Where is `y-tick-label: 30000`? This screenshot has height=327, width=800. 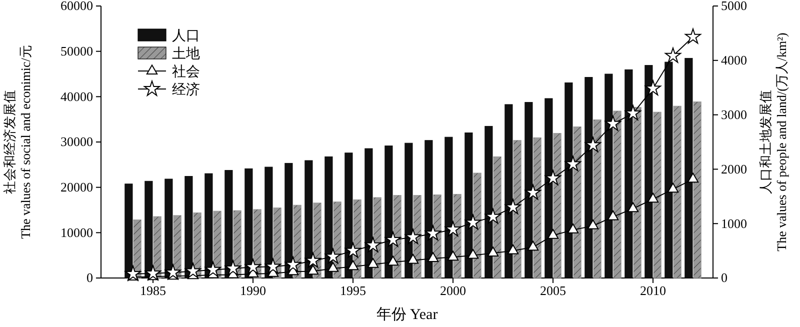 y-tick-label: 30000 is located at coordinates (76, 142).